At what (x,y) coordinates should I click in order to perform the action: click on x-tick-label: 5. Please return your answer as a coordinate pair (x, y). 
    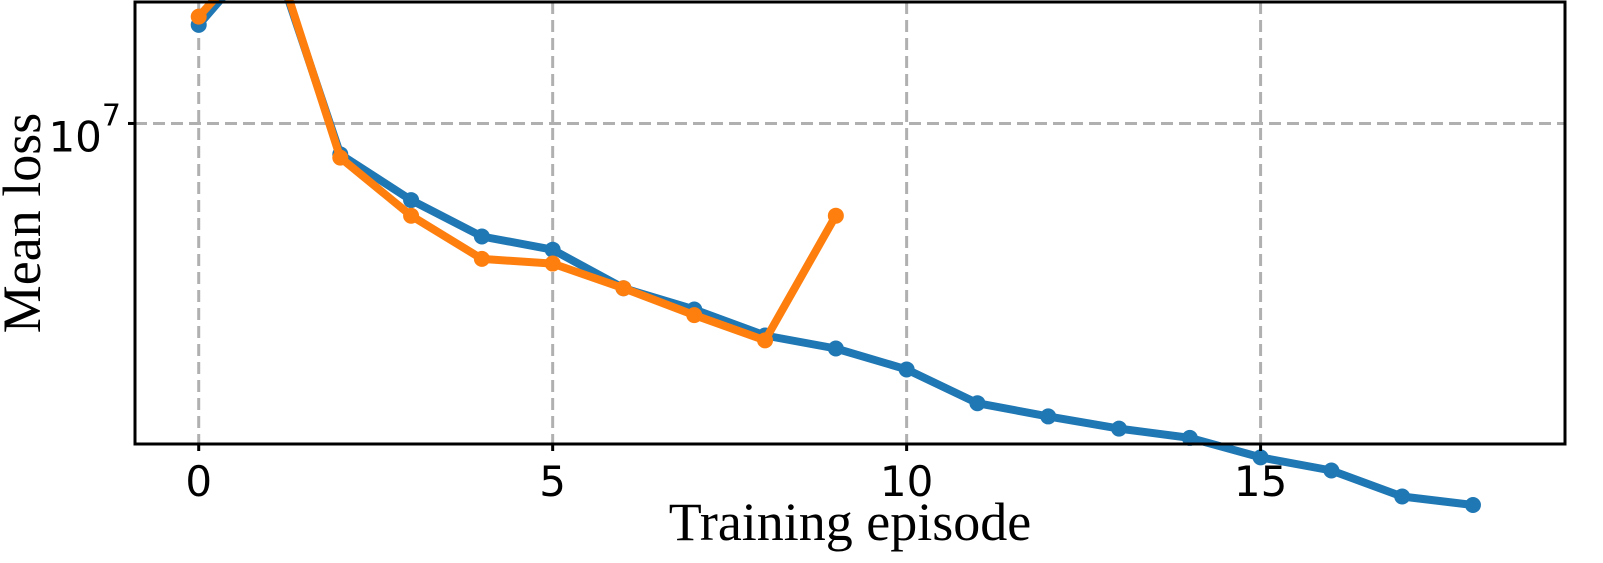
    Looking at the image, I should click on (552, 481).